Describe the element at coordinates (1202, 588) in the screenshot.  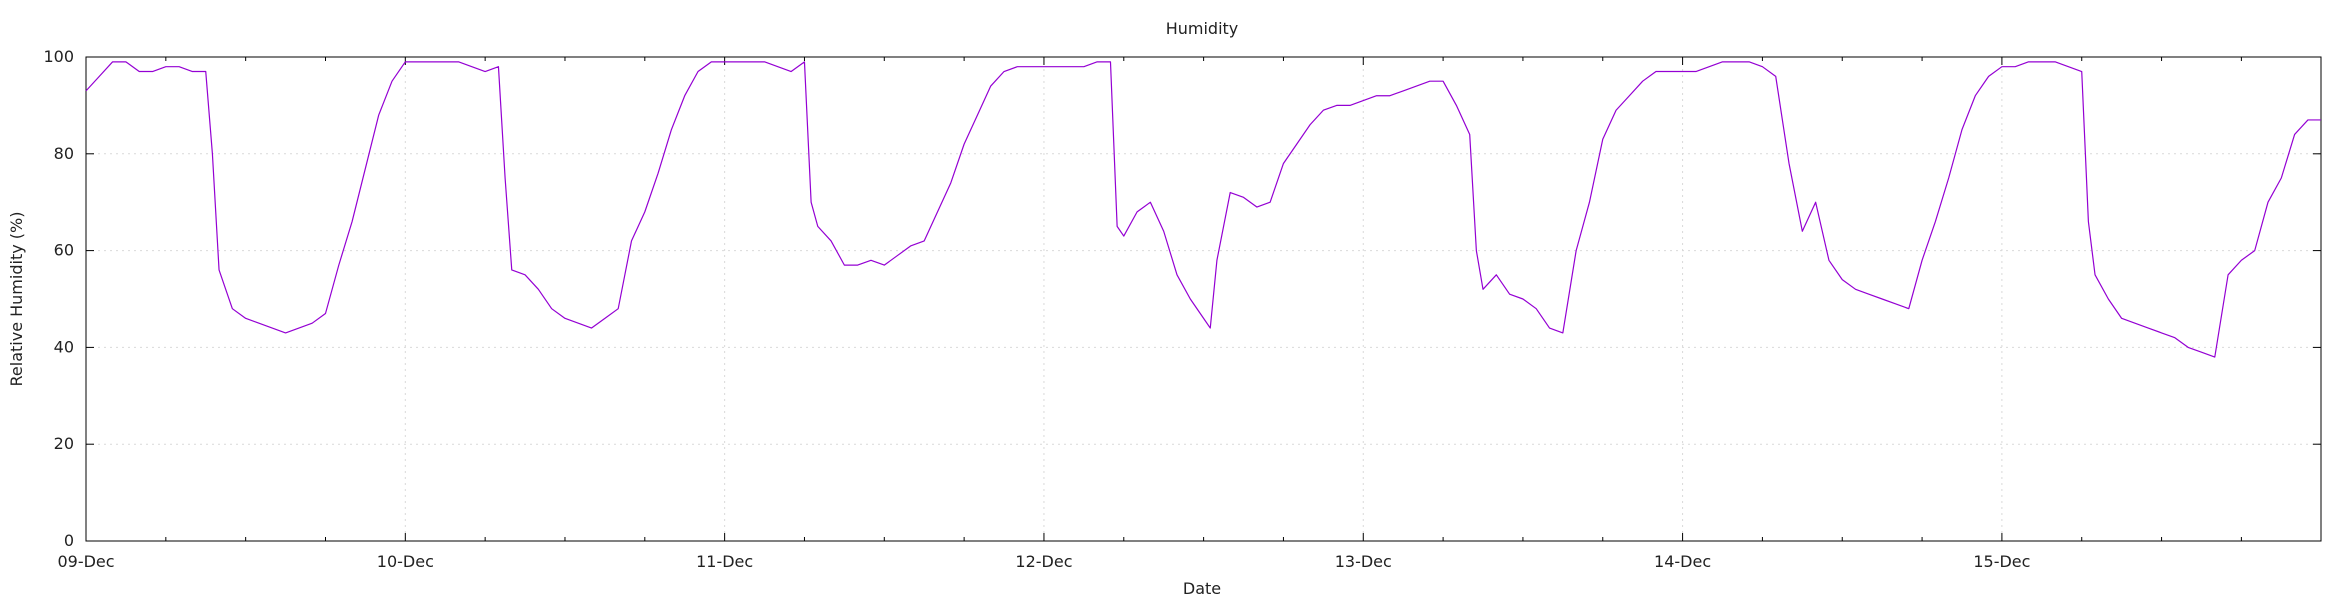
I see `x-axis-label: Date` at that location.